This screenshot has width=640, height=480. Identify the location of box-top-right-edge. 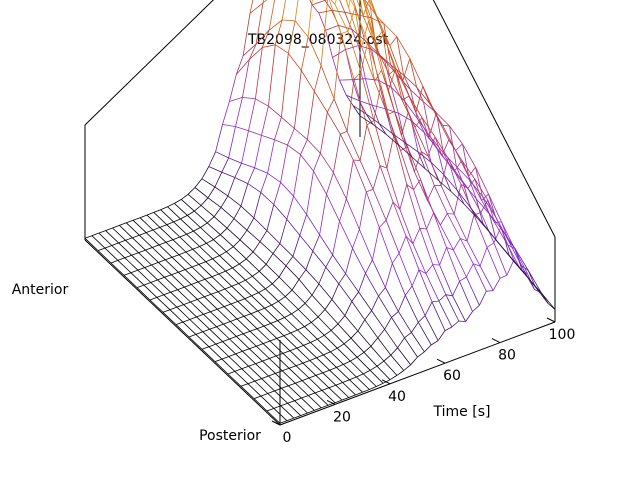
(494, 119).